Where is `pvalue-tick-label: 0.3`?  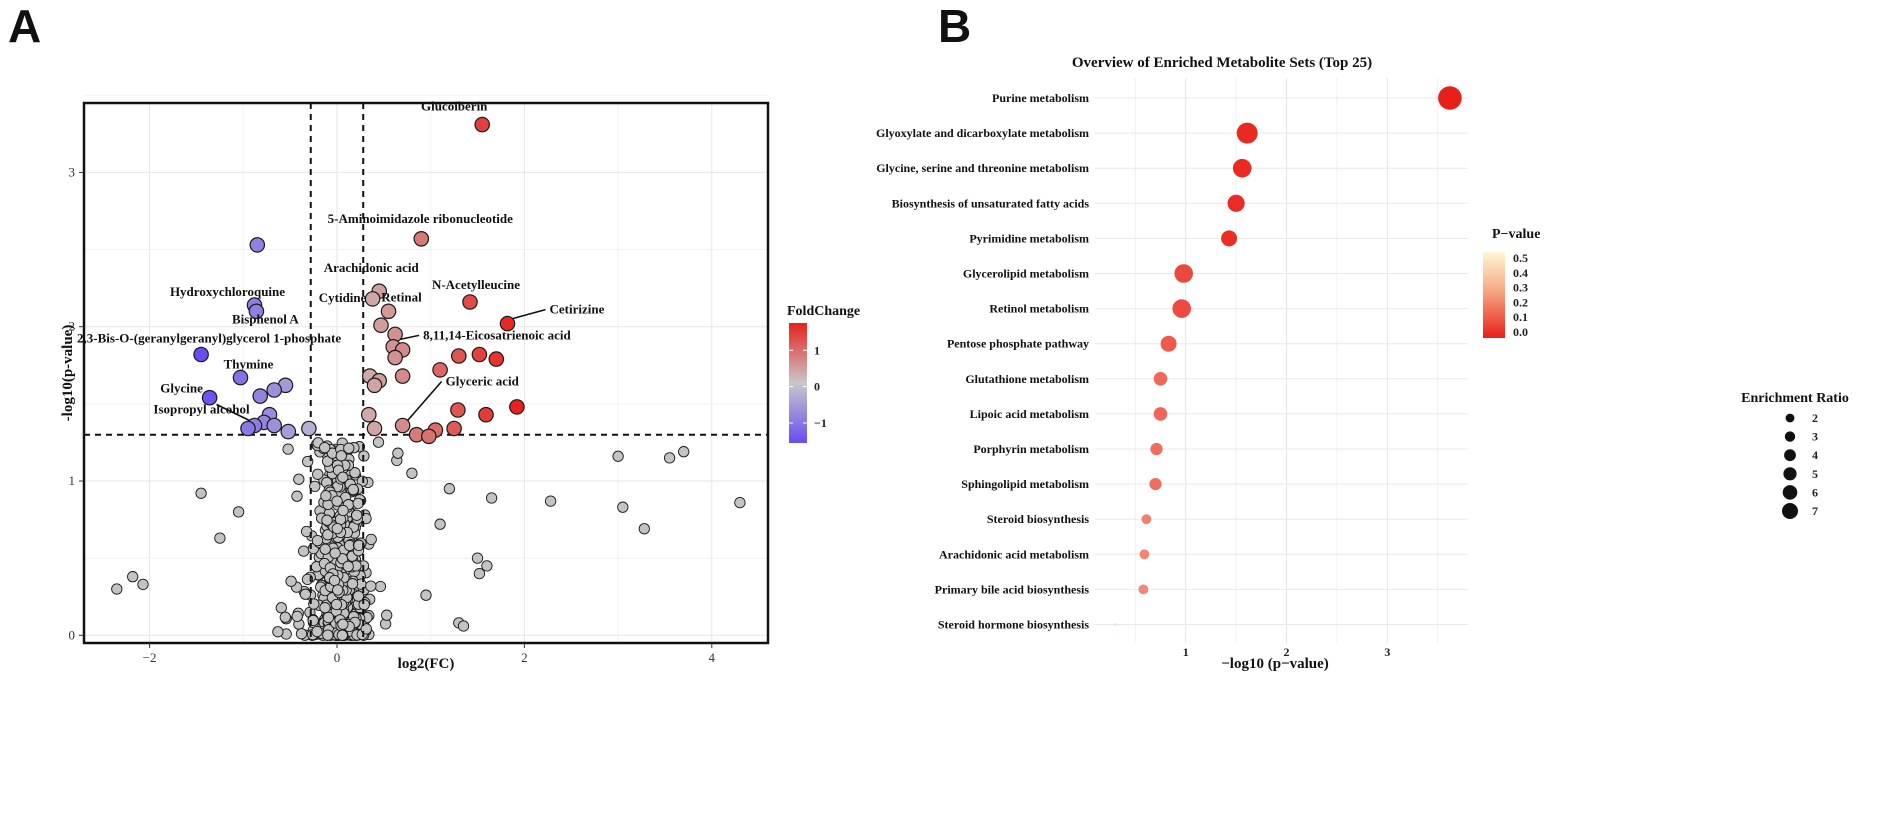
pvalue-tick-label: 0.3 is located at coordinates (1520, 288).